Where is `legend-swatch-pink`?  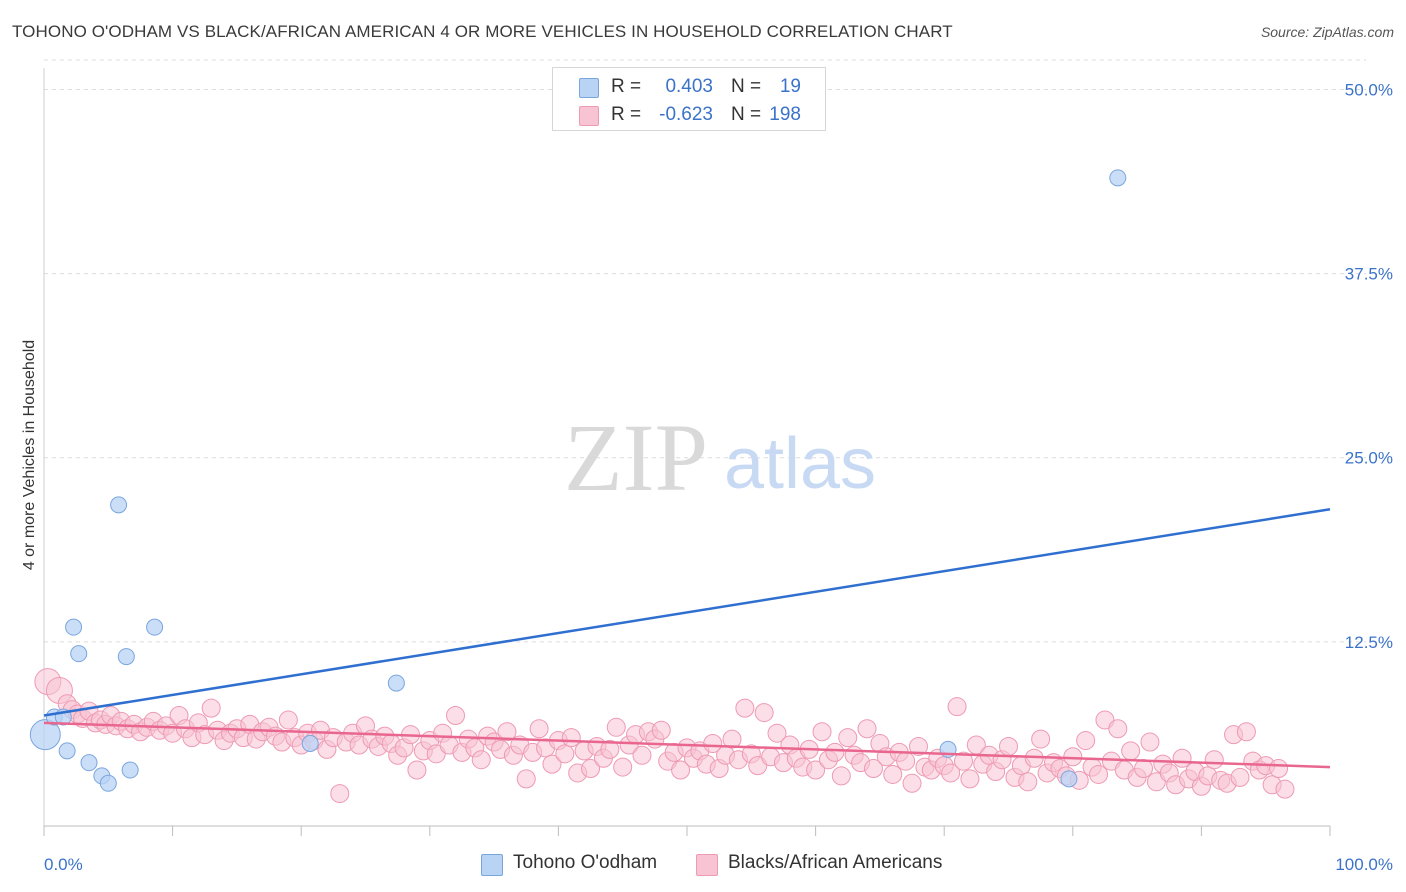 legend-swatch-pink is located at coordinates (707, 865).